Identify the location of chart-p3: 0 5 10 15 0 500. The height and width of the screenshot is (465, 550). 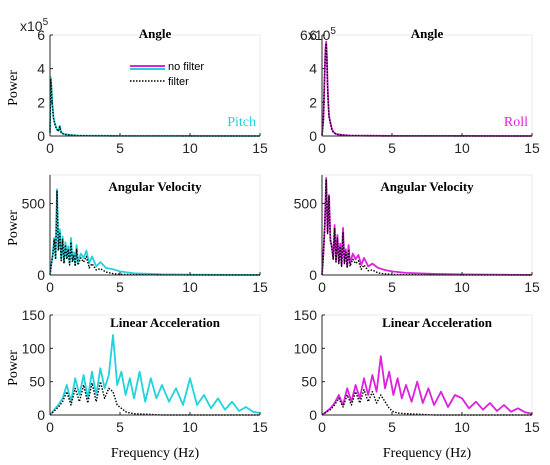
(145, 235).